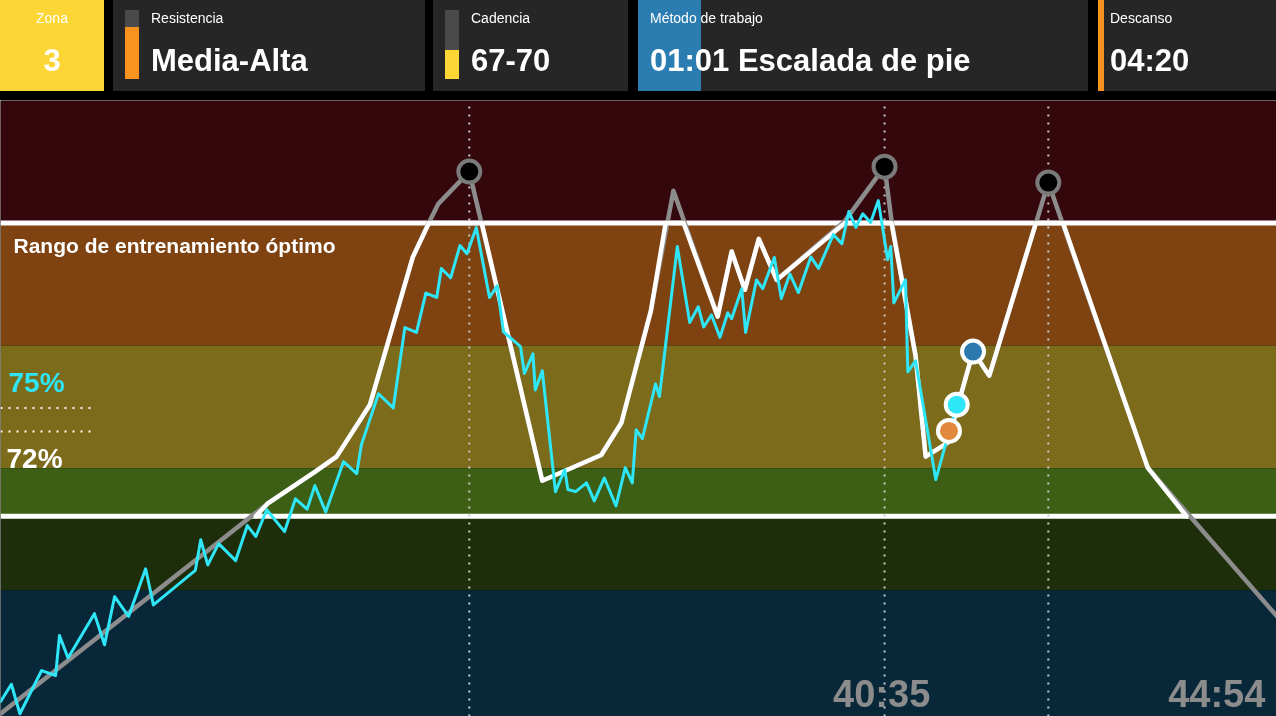  Describe the element at coordinates (188, 18) in the screenshot. I see `text: Resistencia` at that location.